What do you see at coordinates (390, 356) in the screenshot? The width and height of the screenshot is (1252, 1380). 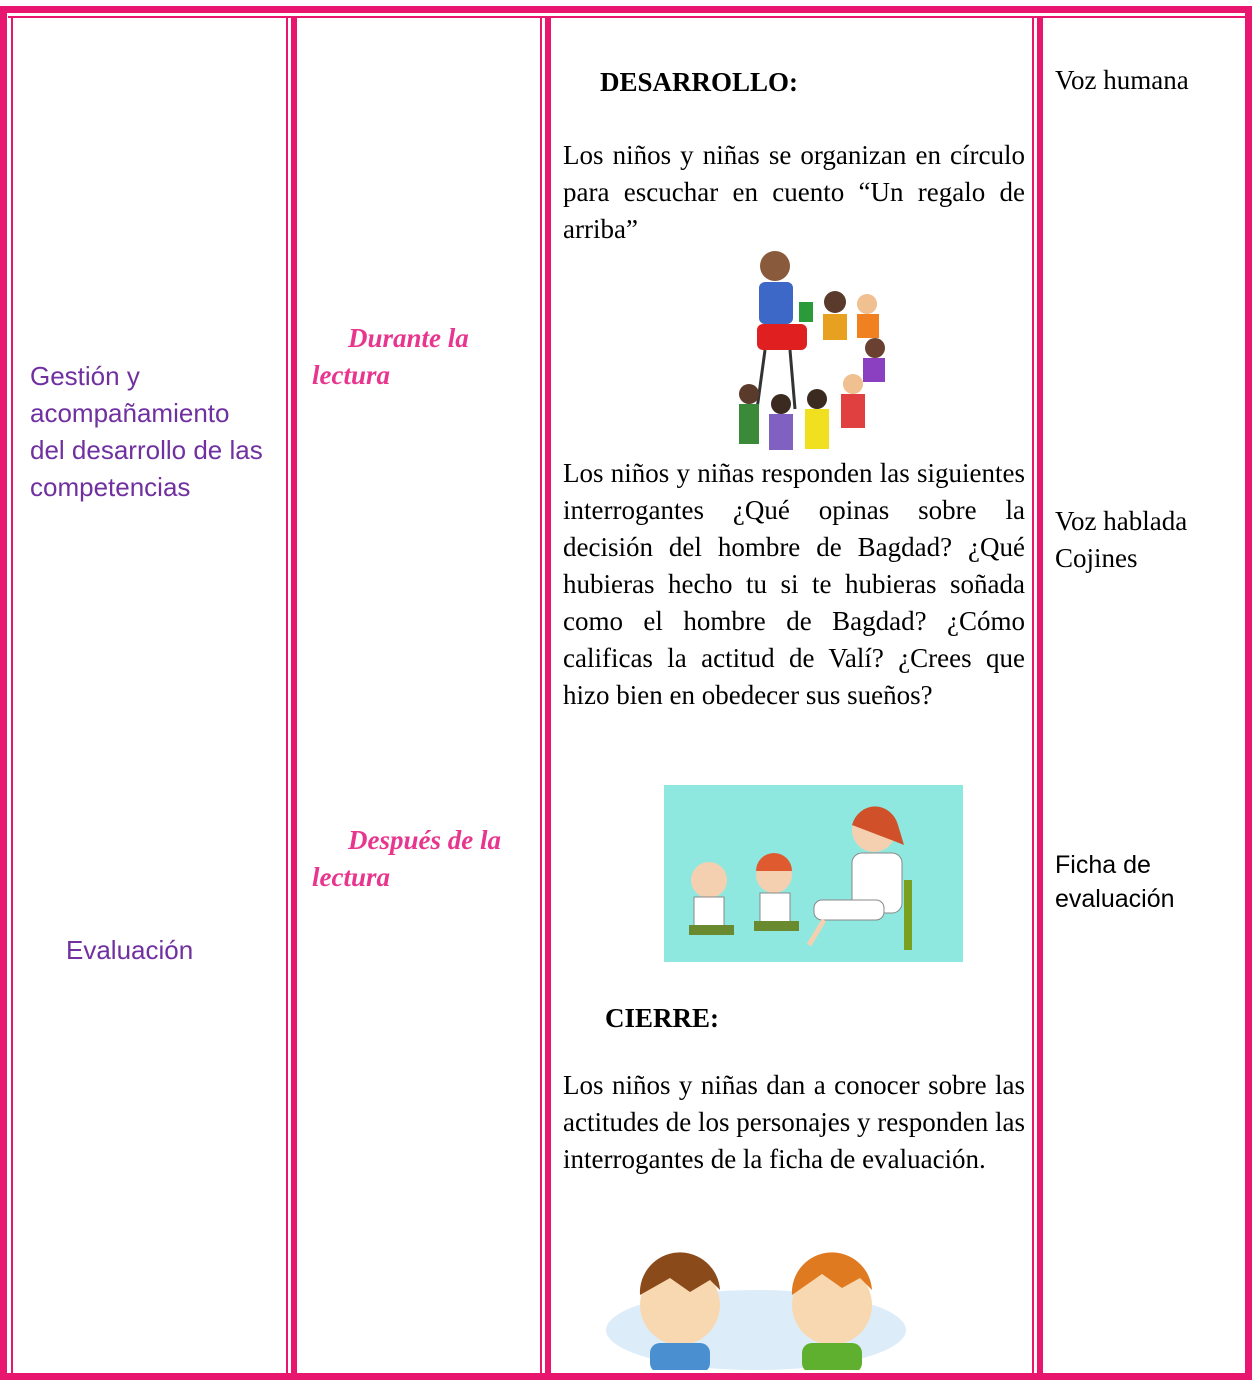 I see `phase-during: Durante la lectura` at bounding box center [390, 356].